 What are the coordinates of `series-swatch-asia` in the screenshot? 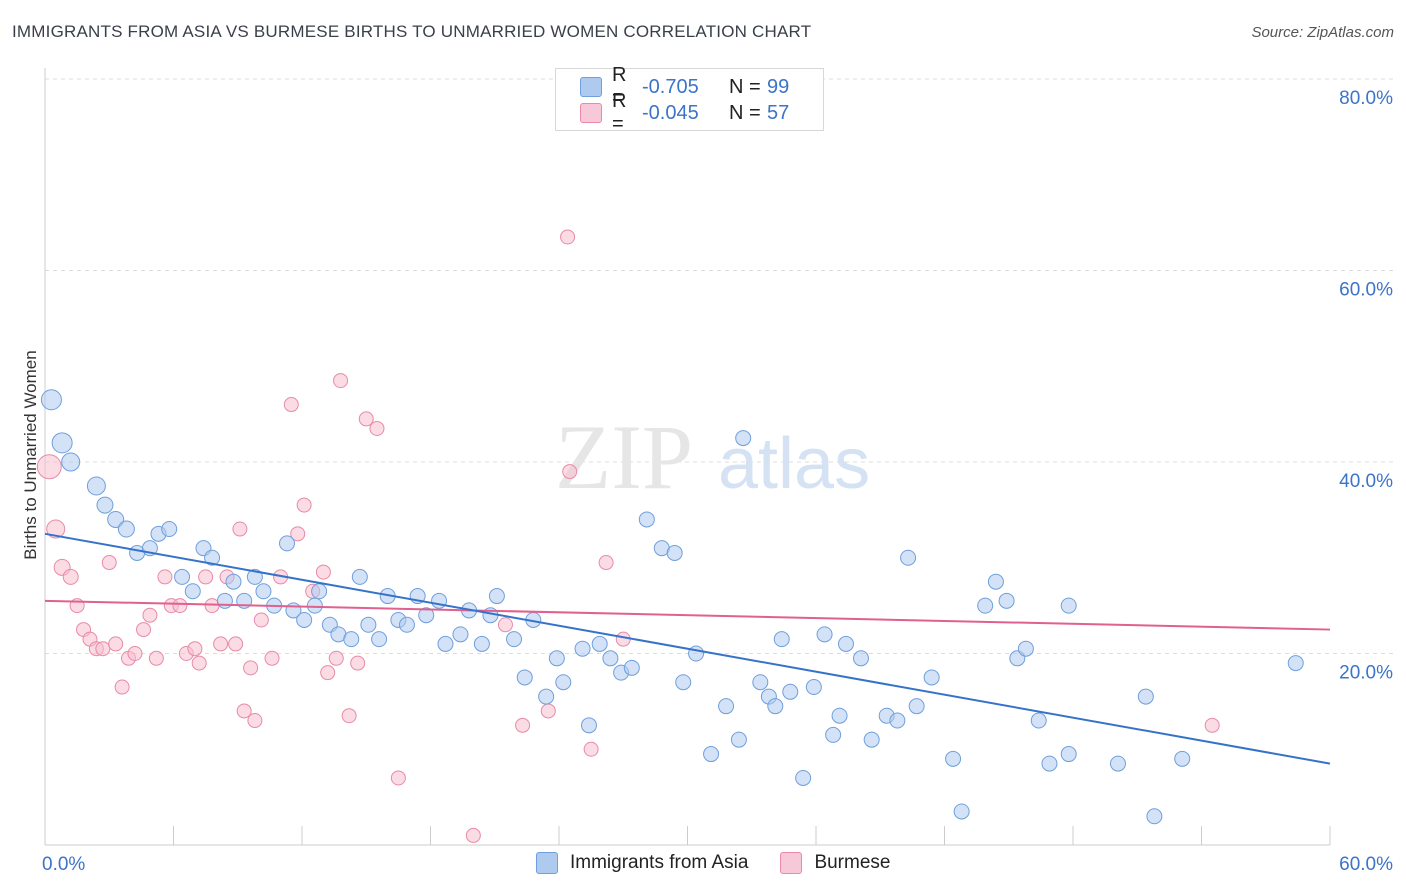 It's located at (547, 863).